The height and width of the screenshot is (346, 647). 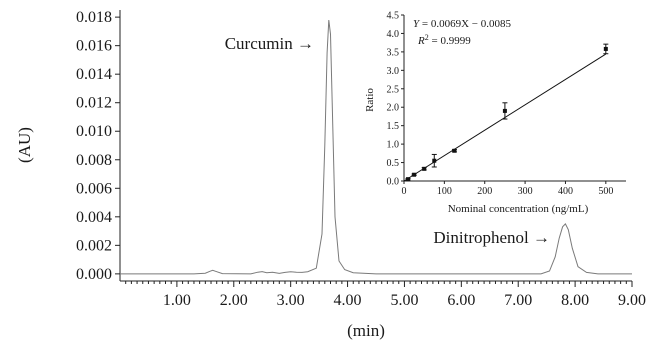 What do you see at coordinates (94, 245) in the screenshot?
I see `main-y-tick-label: 0.002` at bounding box center [94, 245].